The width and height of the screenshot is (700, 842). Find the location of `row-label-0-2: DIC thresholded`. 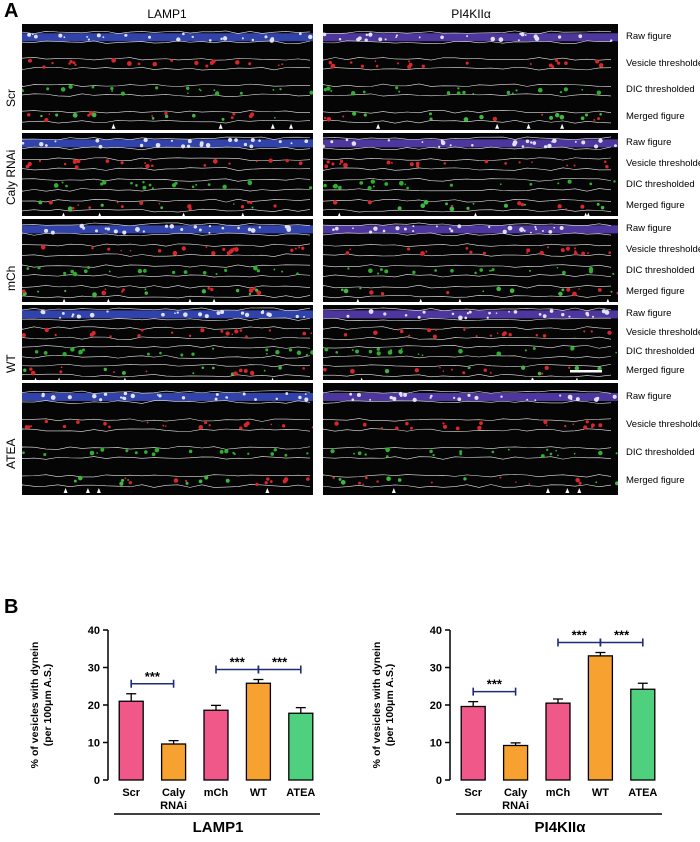

row-label-0-2: DIC thresholded is located at coordinates (660, 90).